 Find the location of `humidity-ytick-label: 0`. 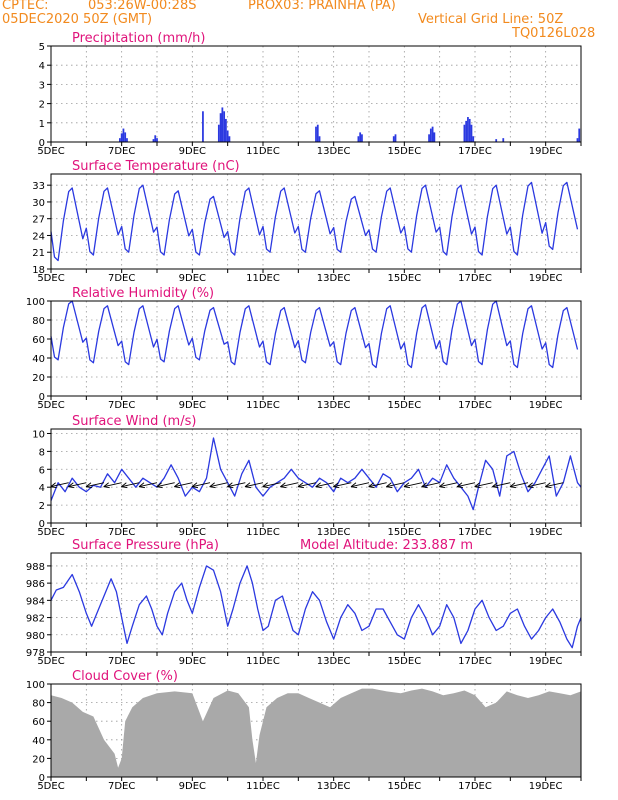

humidity-ytick-label: 0 is located at coordinates (42, 397).